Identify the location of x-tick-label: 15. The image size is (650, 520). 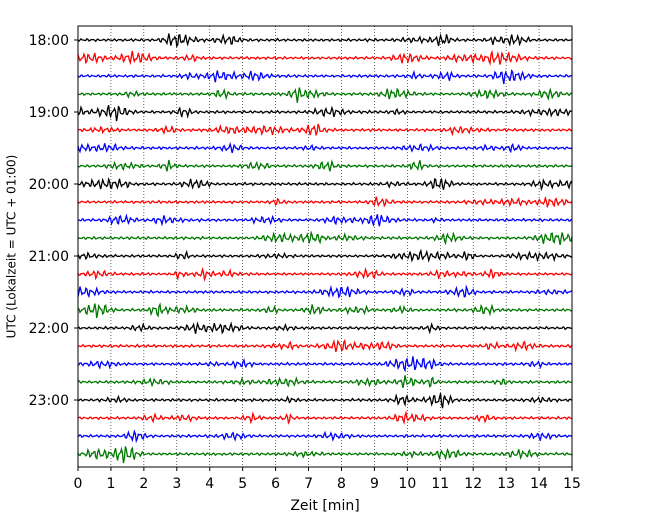
(572, 484).